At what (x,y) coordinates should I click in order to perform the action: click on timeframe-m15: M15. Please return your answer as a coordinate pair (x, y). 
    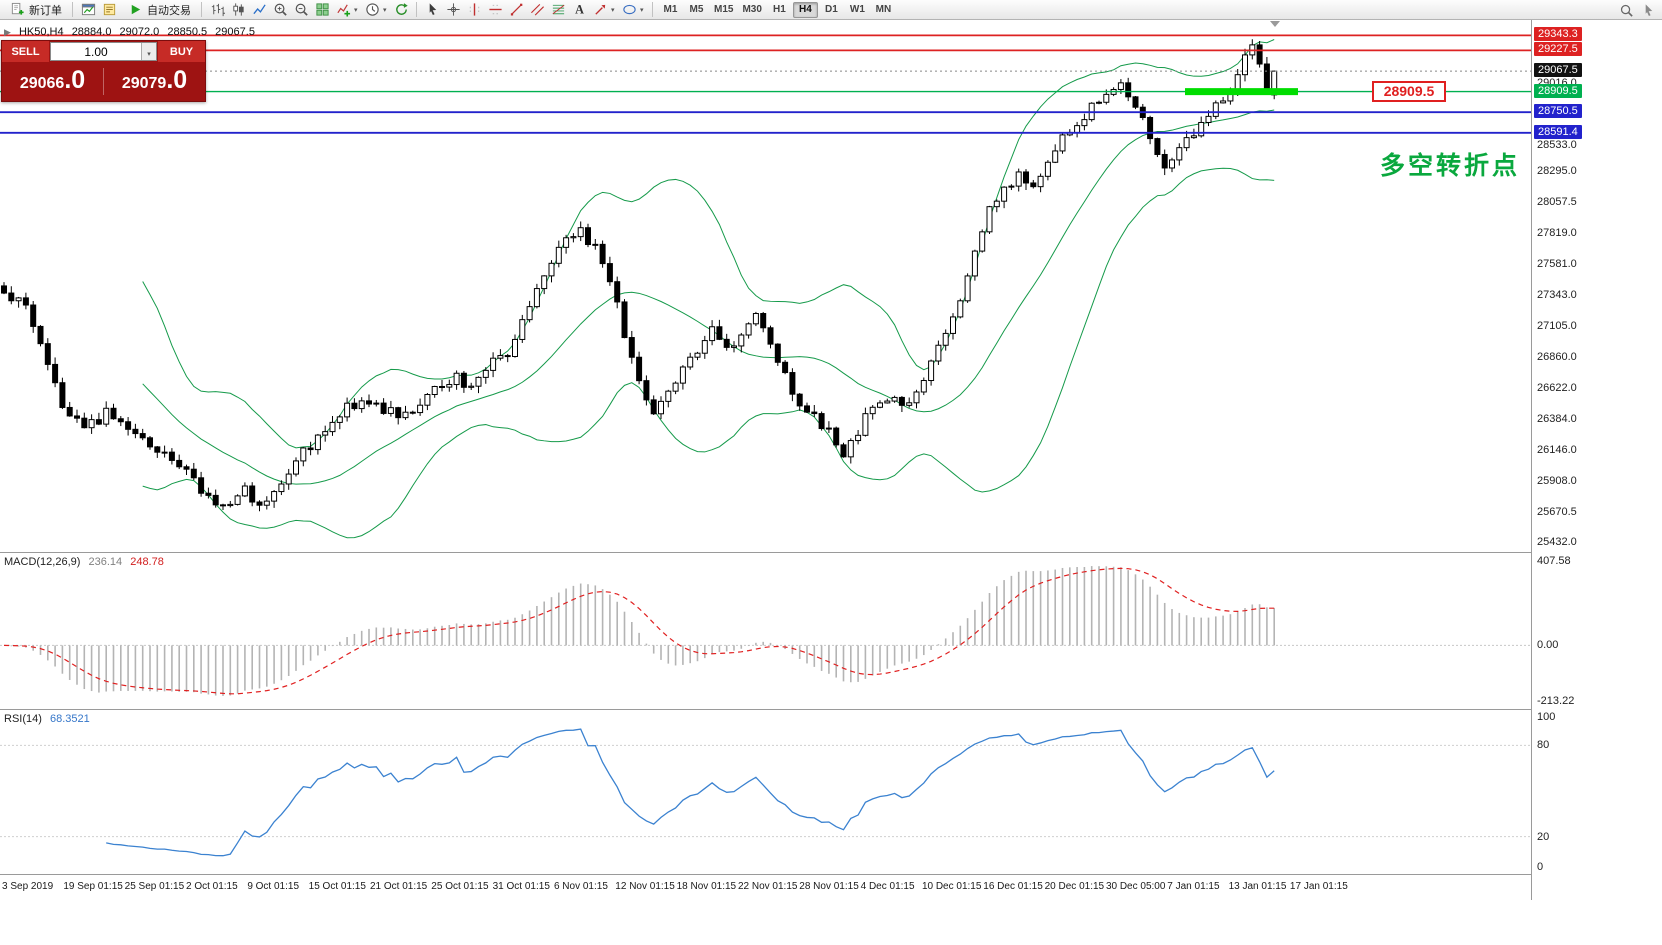
    Looking at the image, I should click on (723, 10).